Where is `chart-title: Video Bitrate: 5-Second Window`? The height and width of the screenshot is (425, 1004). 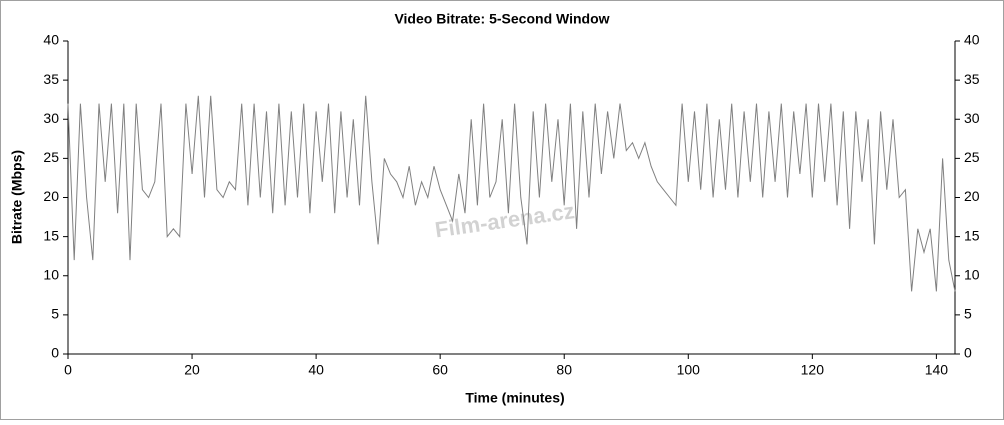
chart-title: Video Bitrate: 5-Second Window is located at coordinates (501, 19).